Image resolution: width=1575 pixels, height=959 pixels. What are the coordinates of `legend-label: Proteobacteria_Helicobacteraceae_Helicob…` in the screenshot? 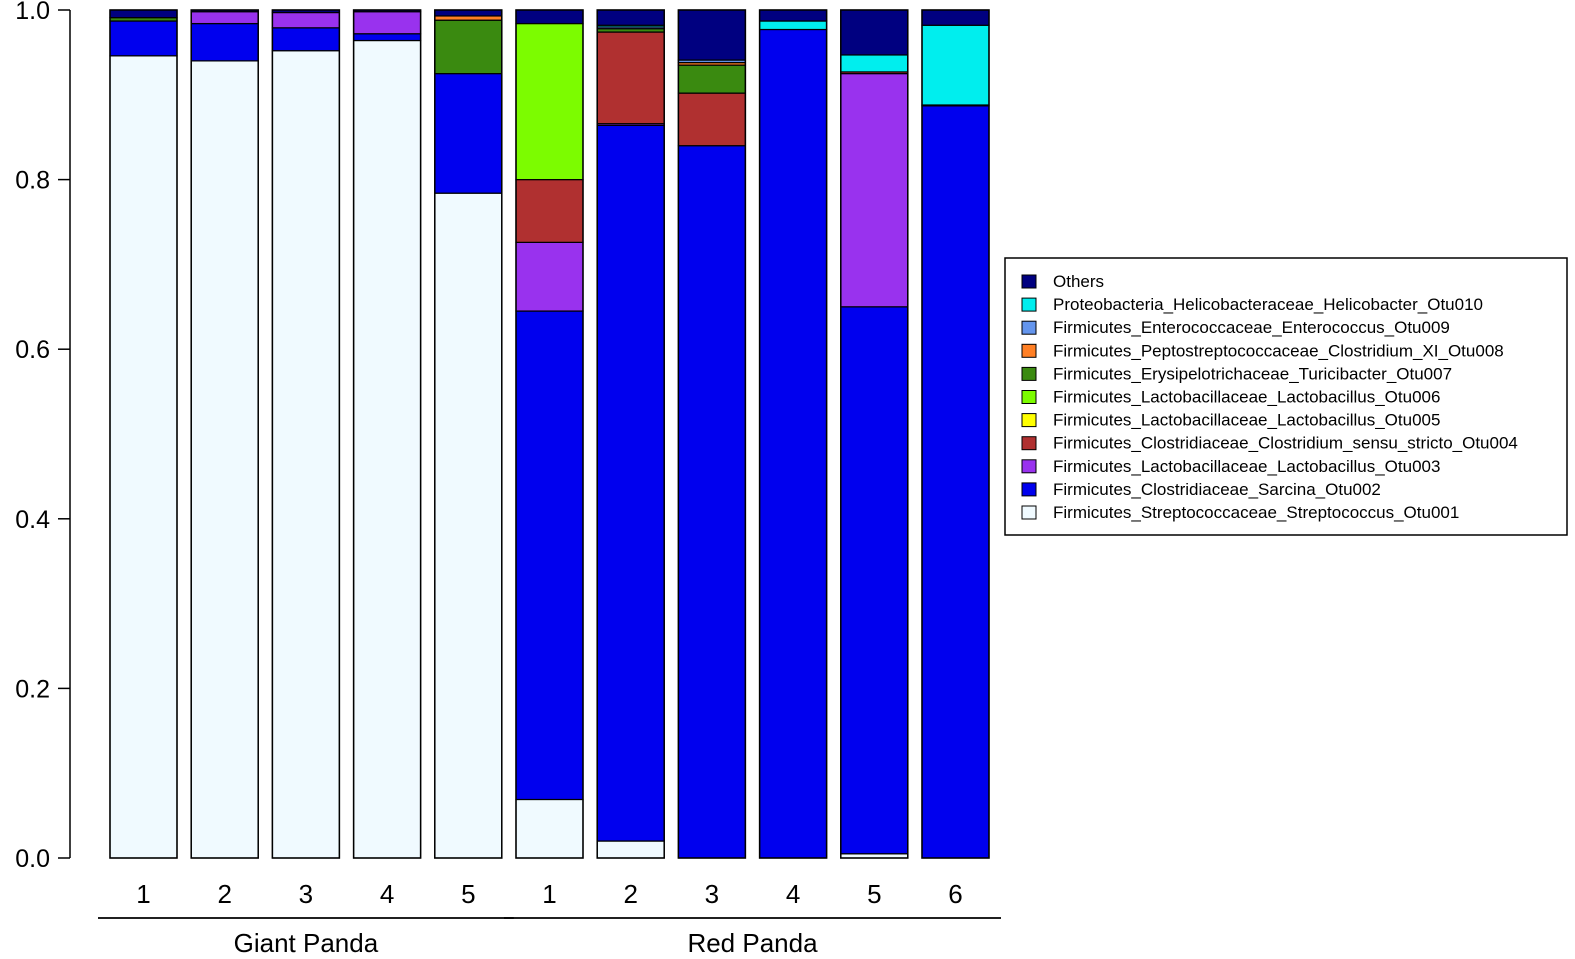 It's located at (1268, 304).